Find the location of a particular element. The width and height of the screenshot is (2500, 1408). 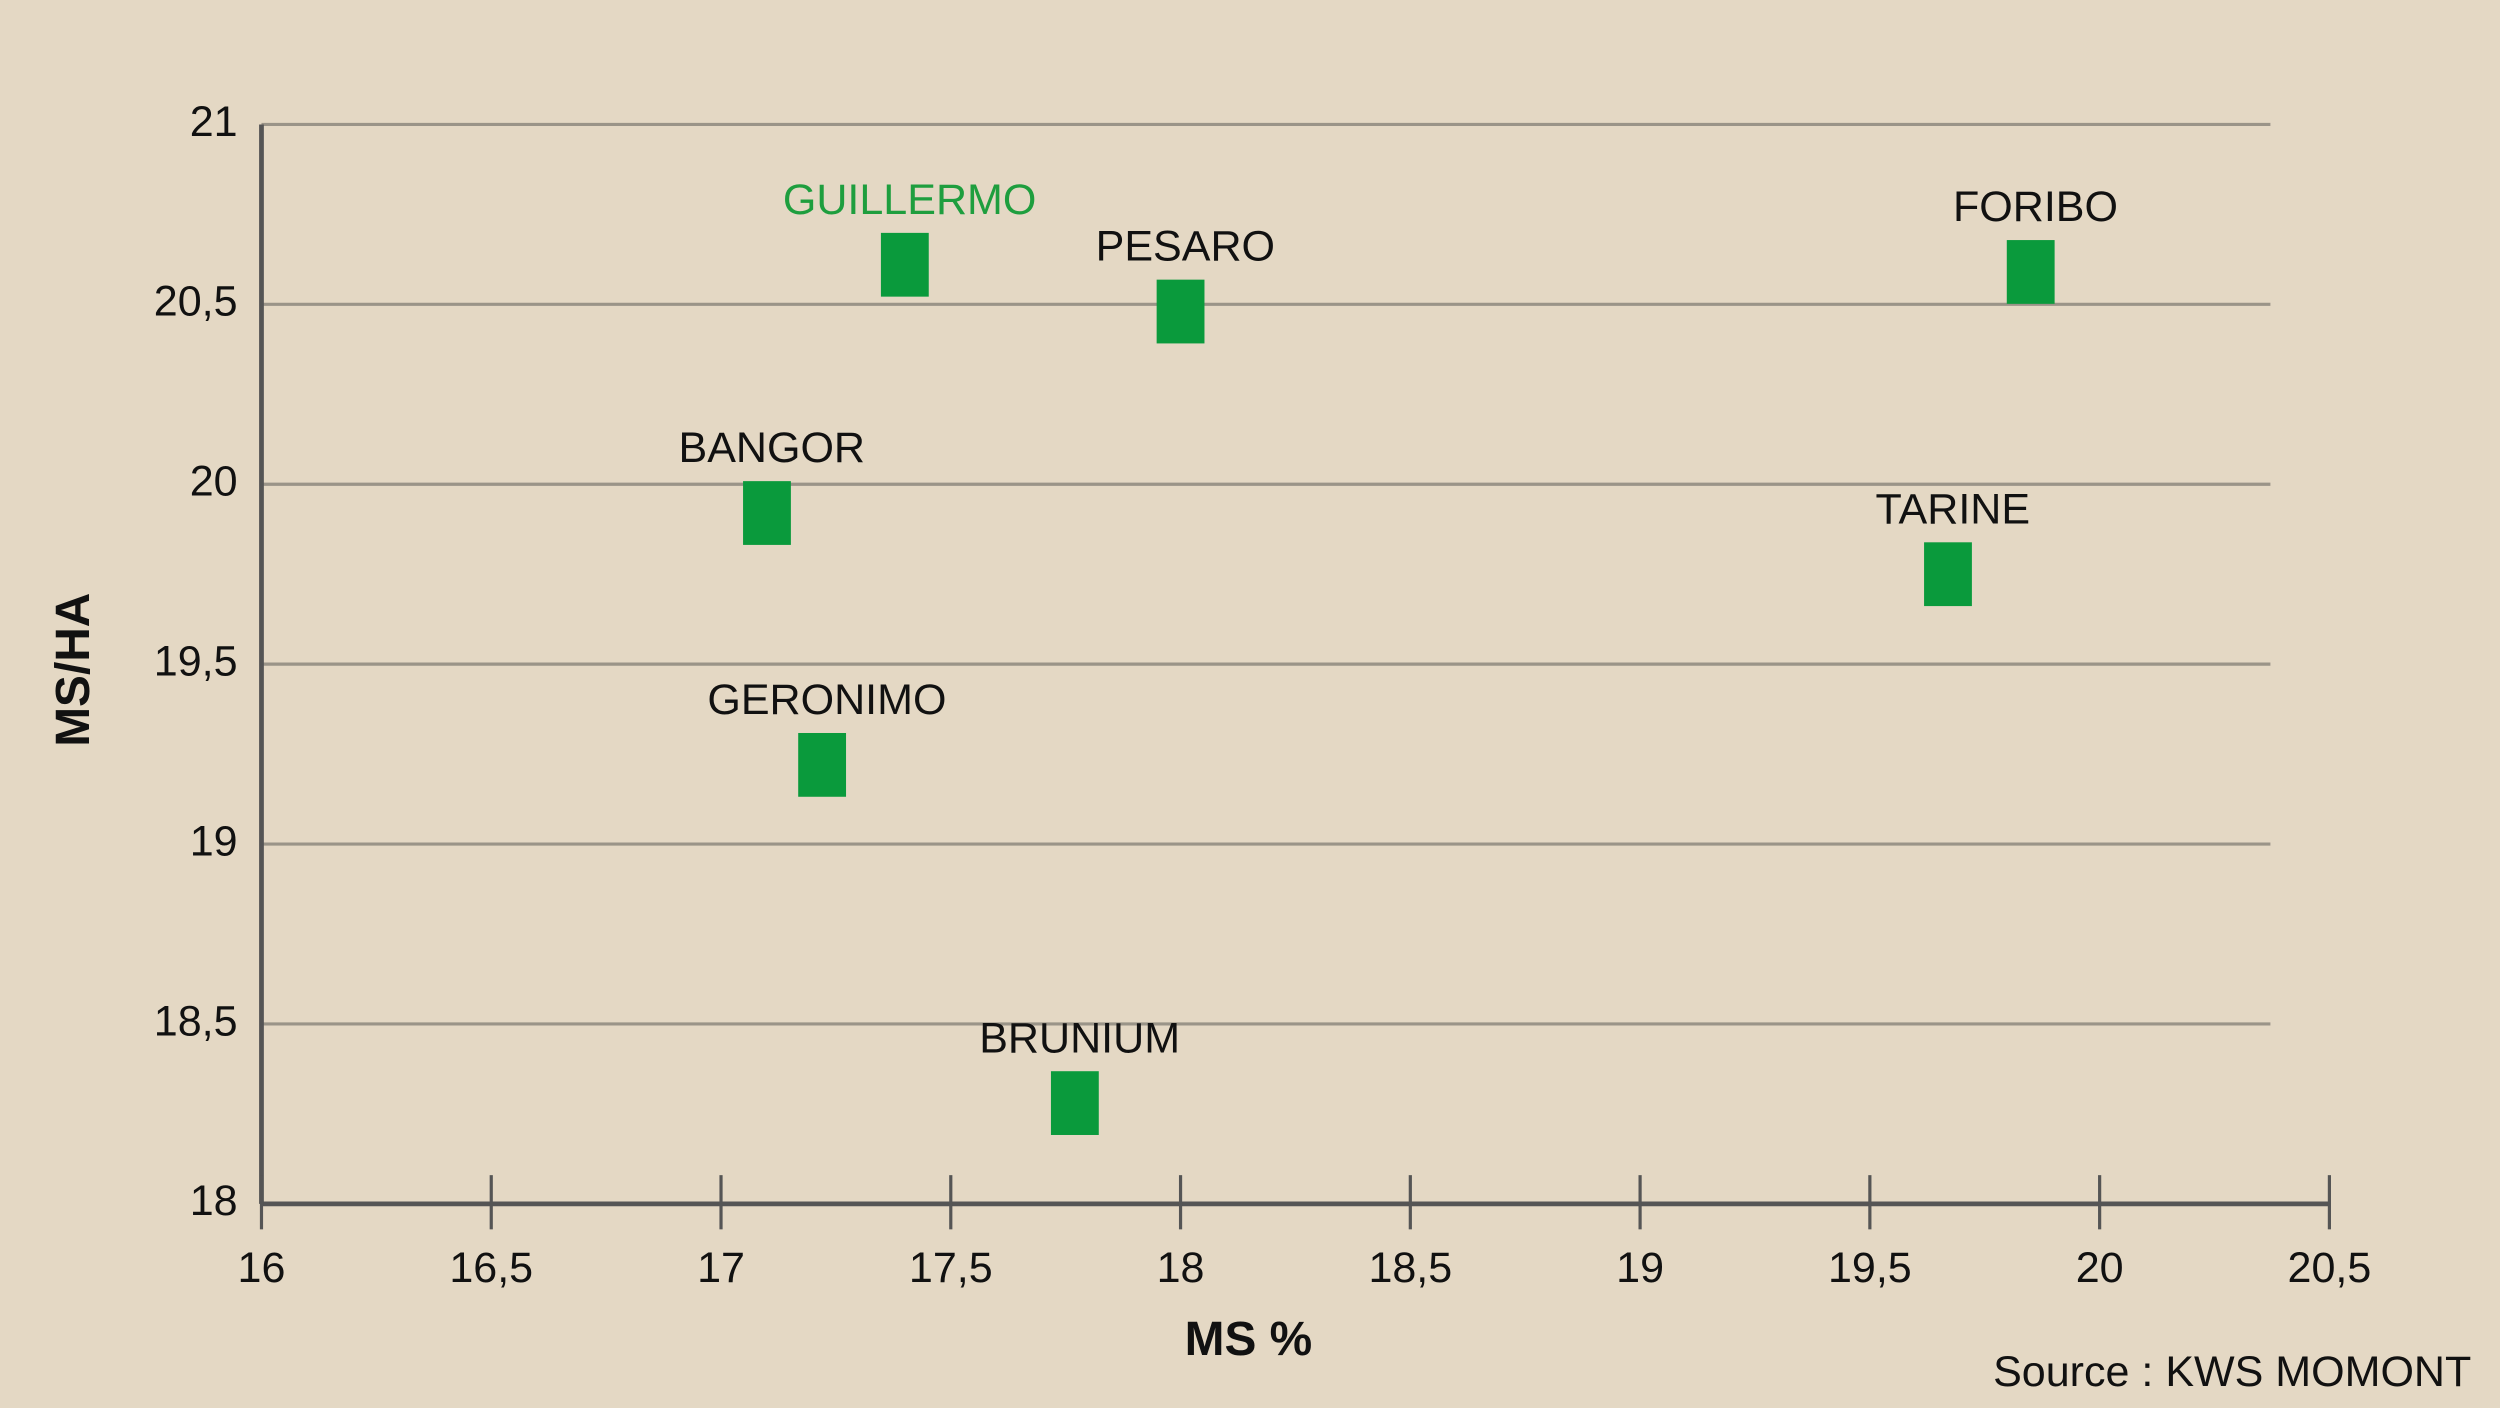

x-tick-label: 19 is located at coordinates (1640, 1268).